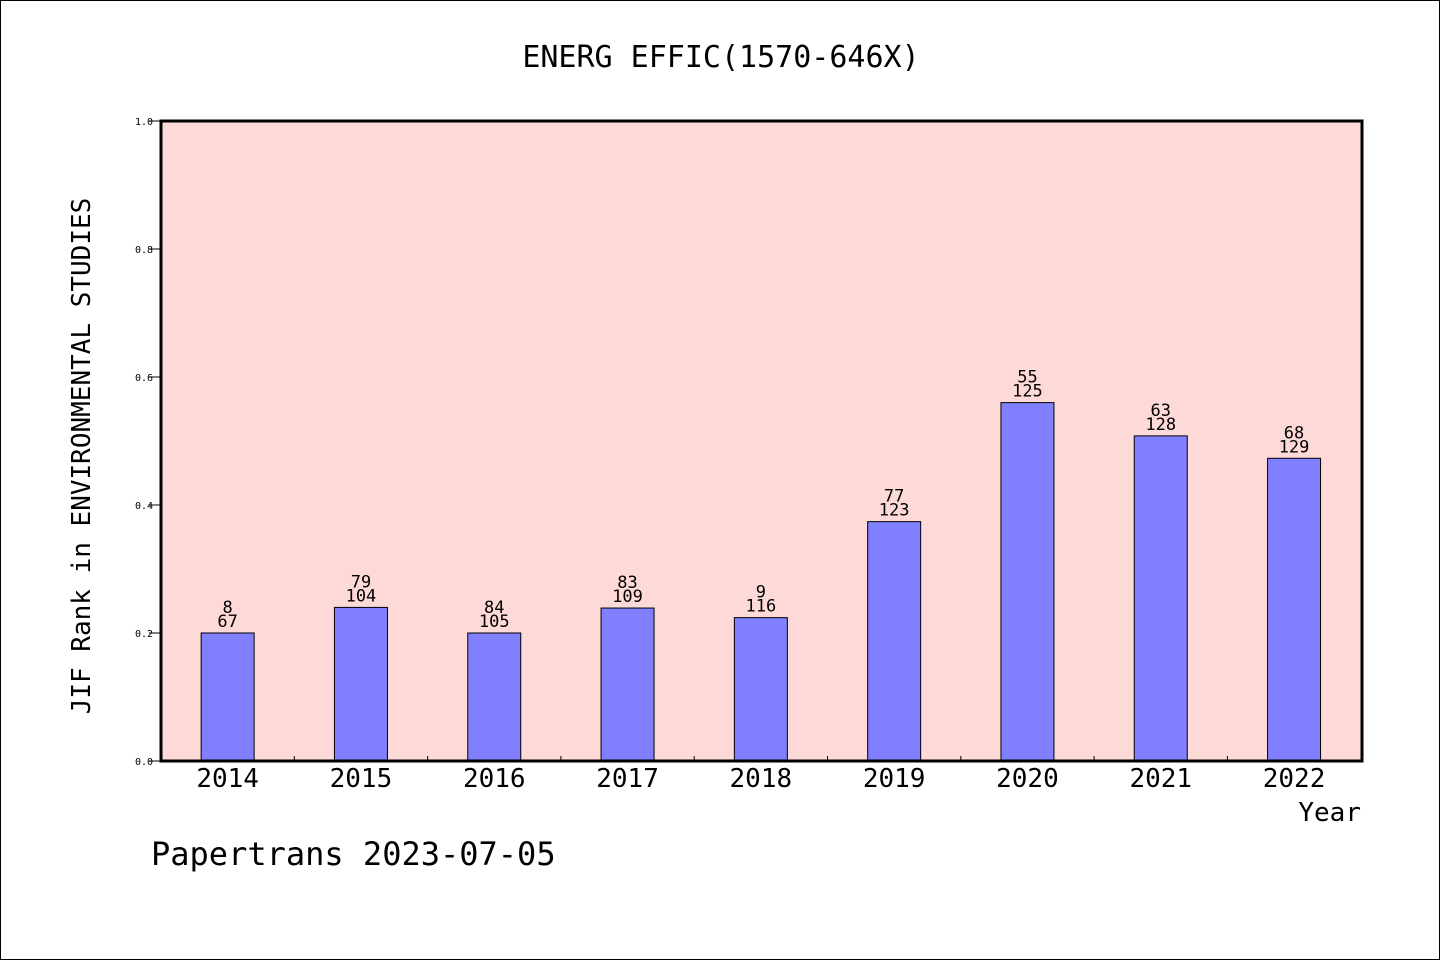  Describe the element at coordinates (1027, 378) in the screenshot. I see `bar-rank-label: 55` at that location.